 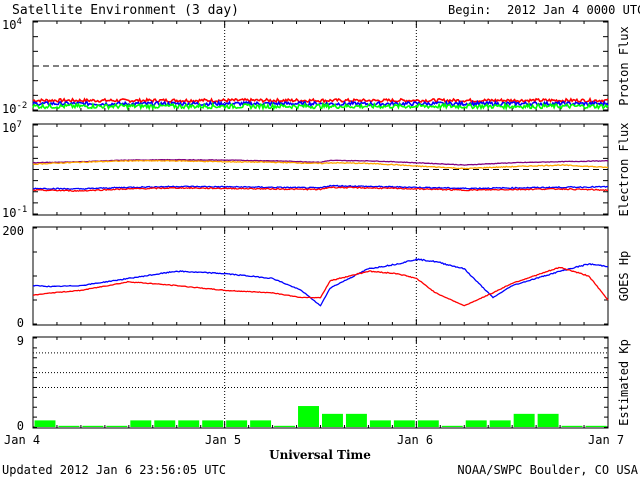 What do you see at coordinates (415, 440) in the screenshot?
I see `x-tick-jan-6: Jan 6` at bounding box center [415, 440].